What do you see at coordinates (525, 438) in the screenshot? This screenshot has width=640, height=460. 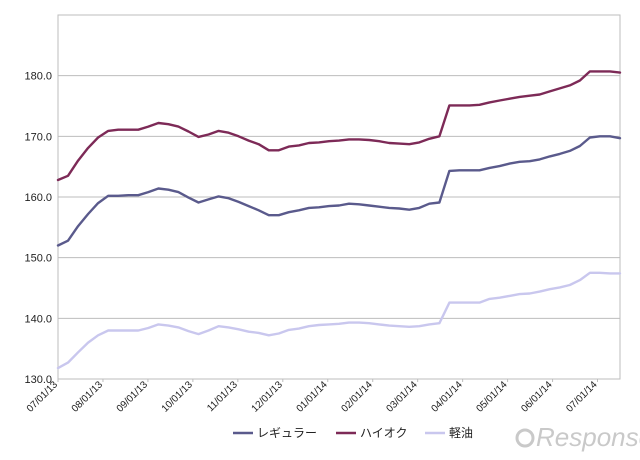 I see `watermark-mark` at bounding box center [525, 438].